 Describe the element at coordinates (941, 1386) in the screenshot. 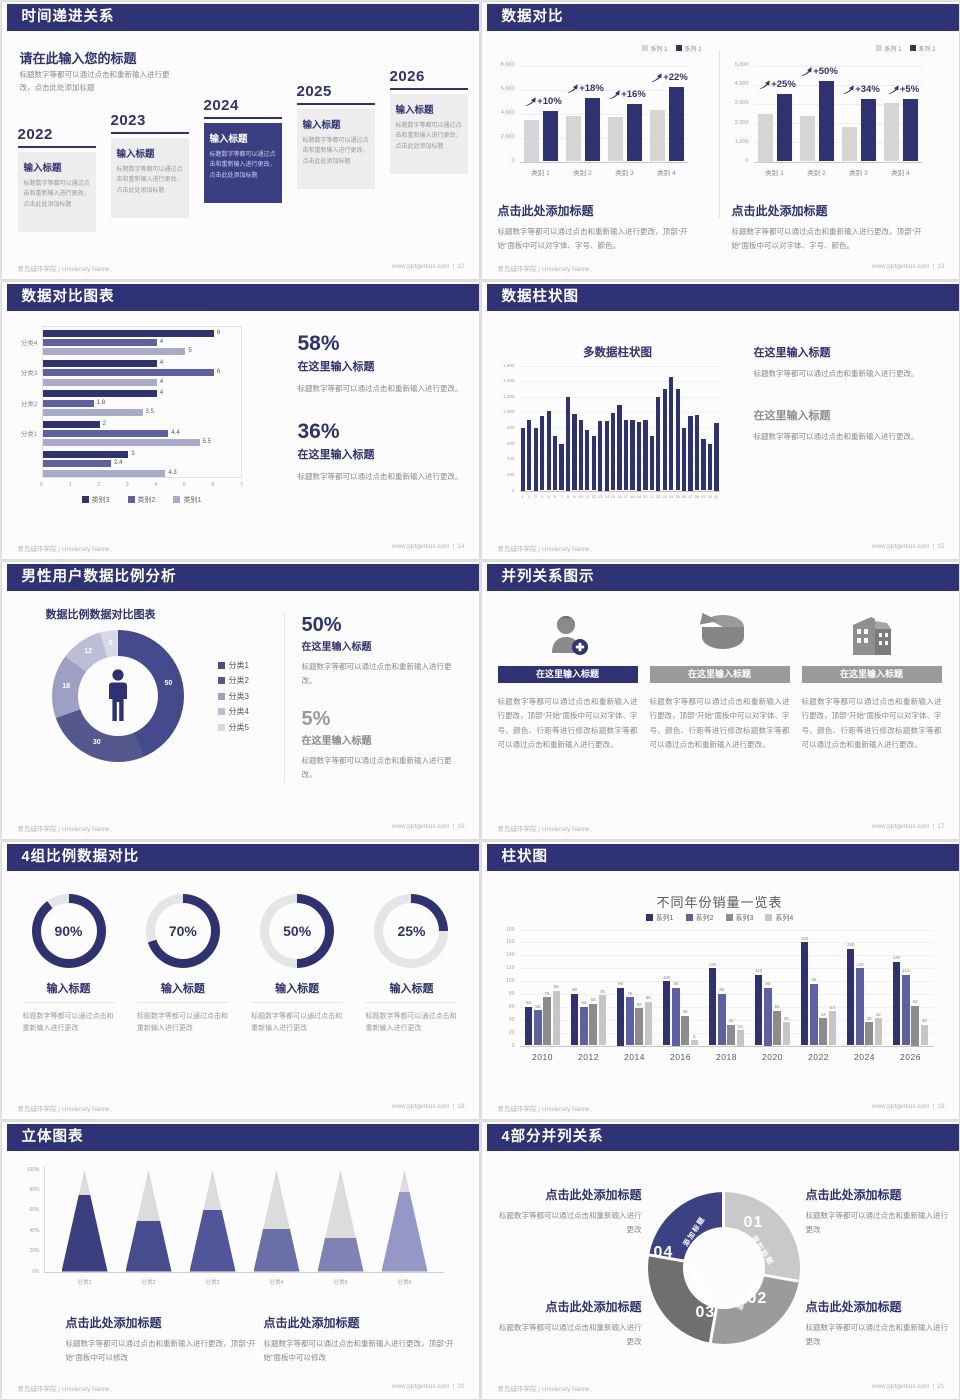

I see `page-number: 21` at that location.